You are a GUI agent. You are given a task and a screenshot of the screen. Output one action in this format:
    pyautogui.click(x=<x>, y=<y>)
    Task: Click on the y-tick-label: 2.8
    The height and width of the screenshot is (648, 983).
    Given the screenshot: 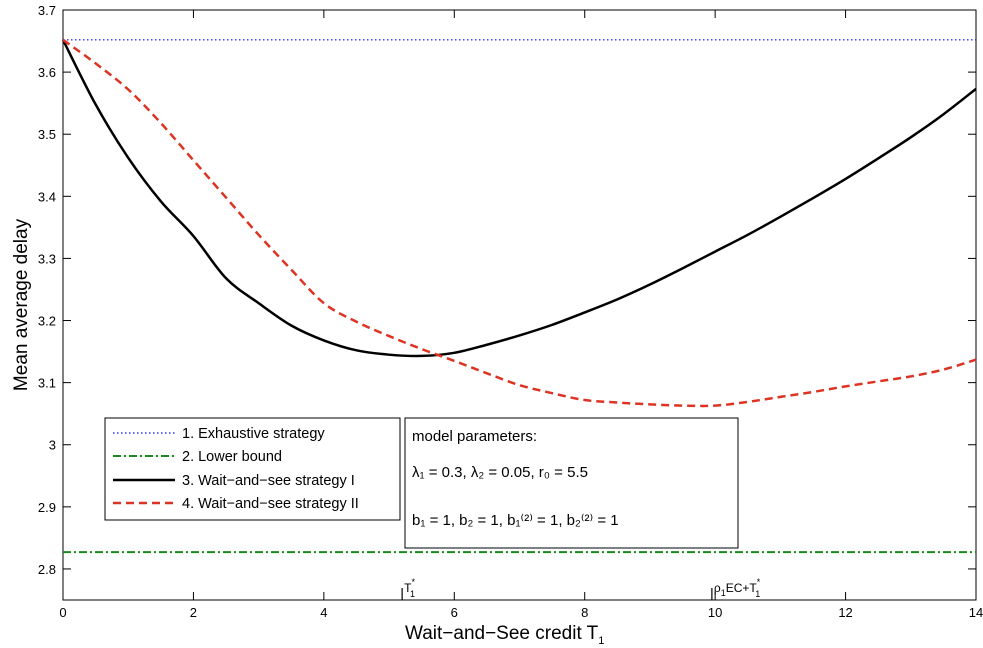 What is the action you would take?
    pyautogui.click(x=47, y=569)
    